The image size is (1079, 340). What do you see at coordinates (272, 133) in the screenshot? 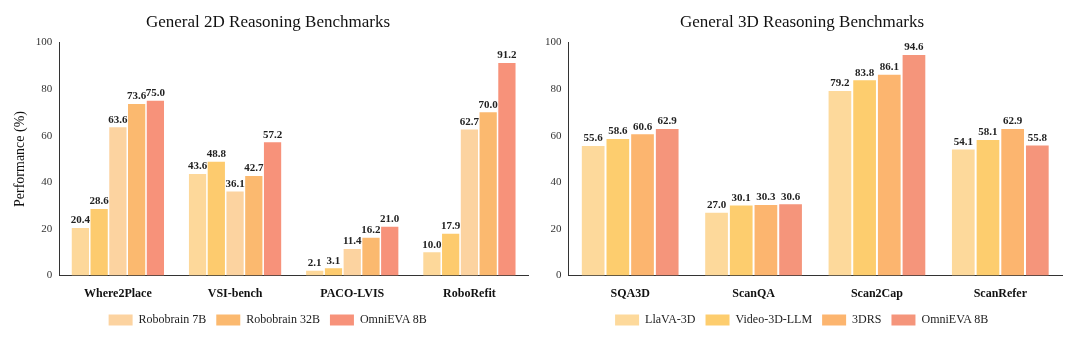
I see `data-label: 57.2` at bounding box center [272, 133].